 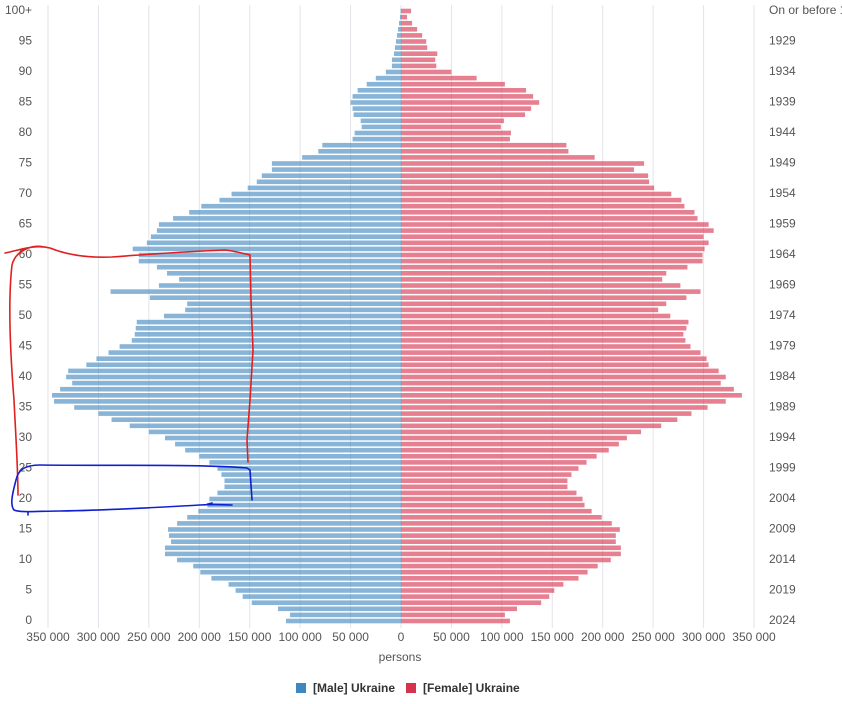 I want to click on annotations, so click(x=129, y=380).